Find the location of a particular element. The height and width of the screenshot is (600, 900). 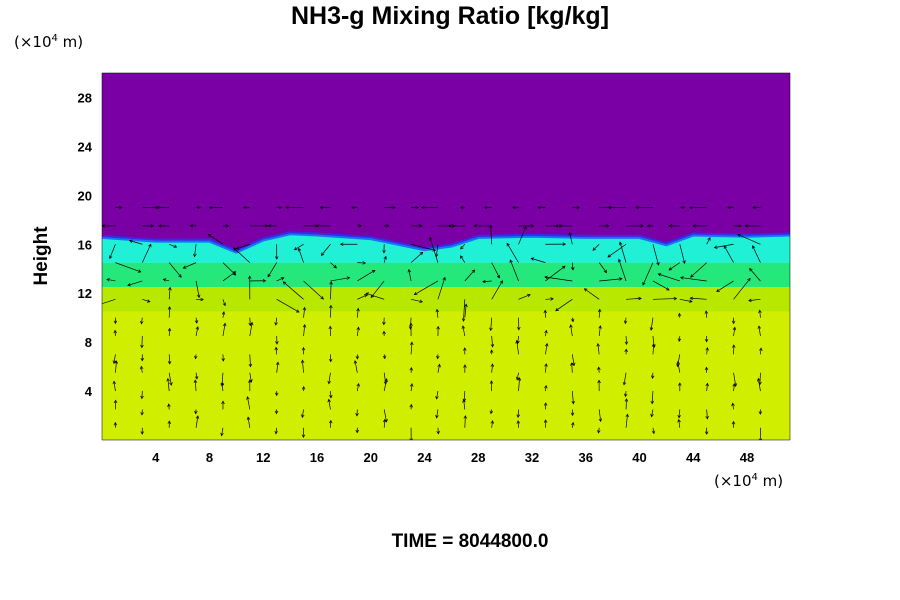

y-tick-label: 20 is located at coordinates (85, 195).